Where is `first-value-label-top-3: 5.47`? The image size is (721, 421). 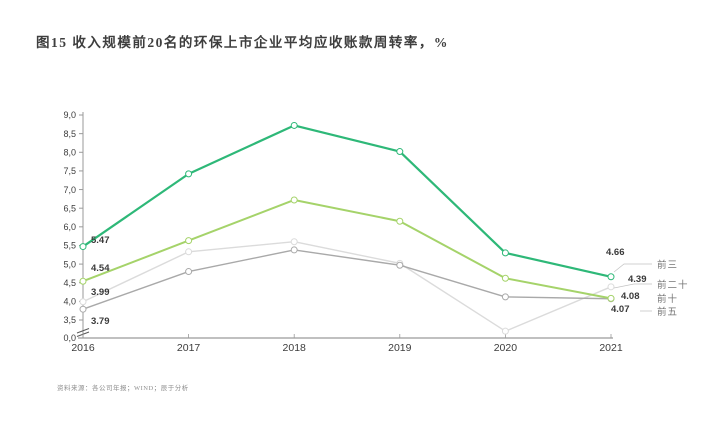
first-value-label-top-3: 5.47 is located at coordinates (100, 240).